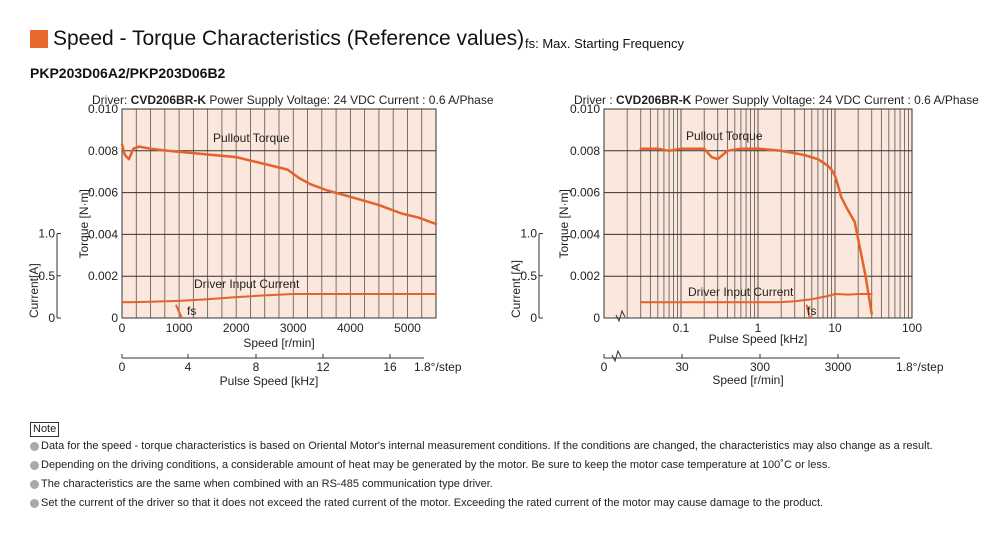 The image size is (996, 534). What do you see at coordinates (760, 367) in the screenshot?
I see `secondary-tick-label: 300` at bounding box center [760, 367].